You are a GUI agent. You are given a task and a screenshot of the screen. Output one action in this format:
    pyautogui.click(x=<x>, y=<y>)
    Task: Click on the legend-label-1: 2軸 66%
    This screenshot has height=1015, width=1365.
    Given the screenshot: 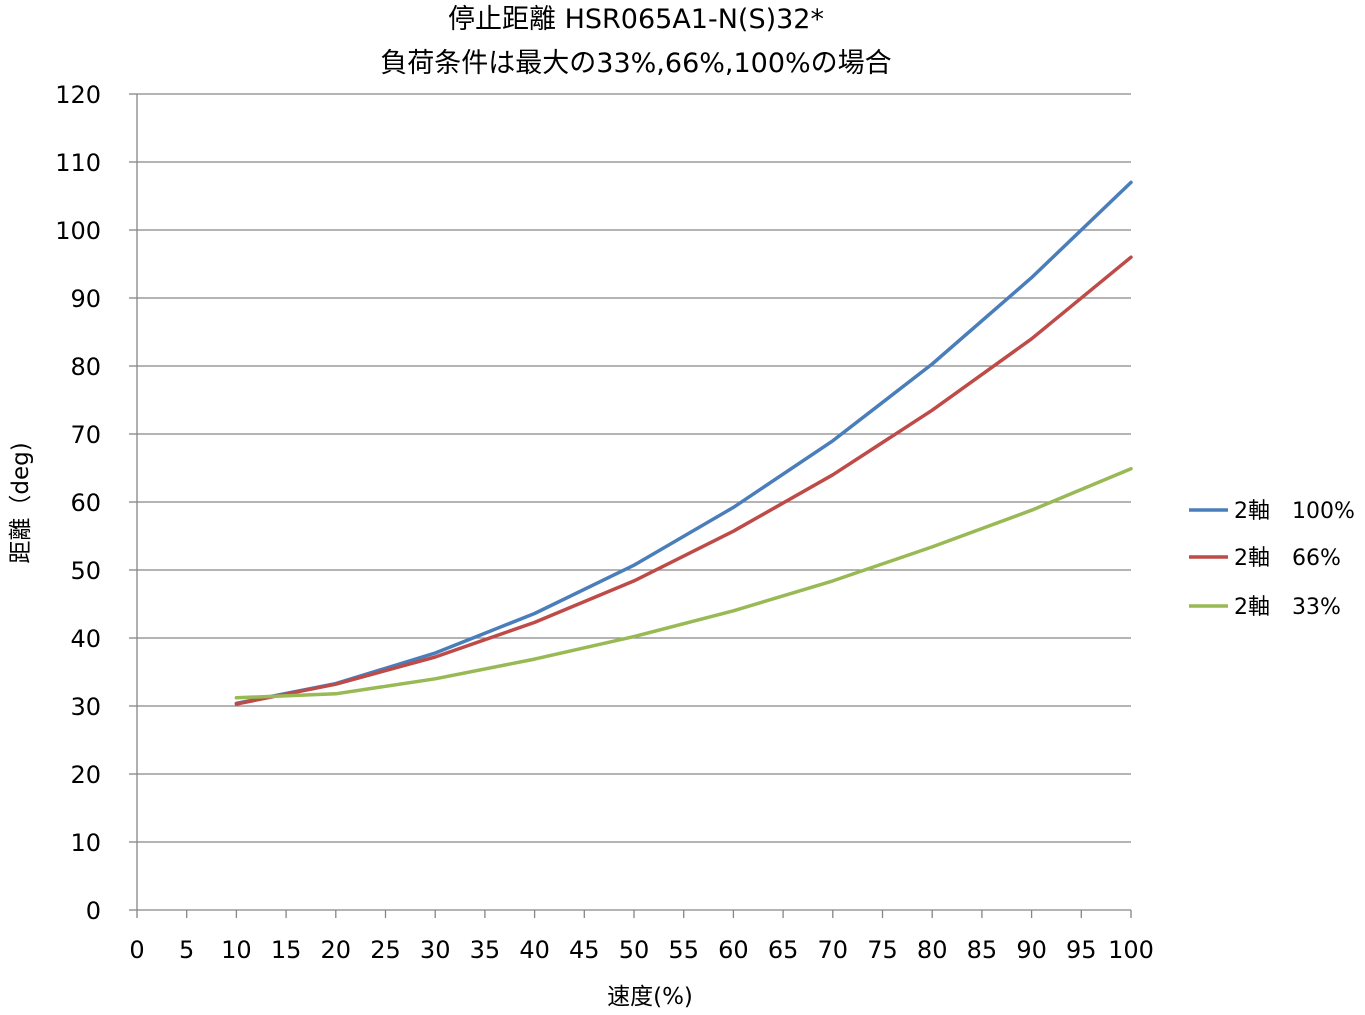 What is the action you would take?
    pyautogui.click(x=1287, y=558)
    